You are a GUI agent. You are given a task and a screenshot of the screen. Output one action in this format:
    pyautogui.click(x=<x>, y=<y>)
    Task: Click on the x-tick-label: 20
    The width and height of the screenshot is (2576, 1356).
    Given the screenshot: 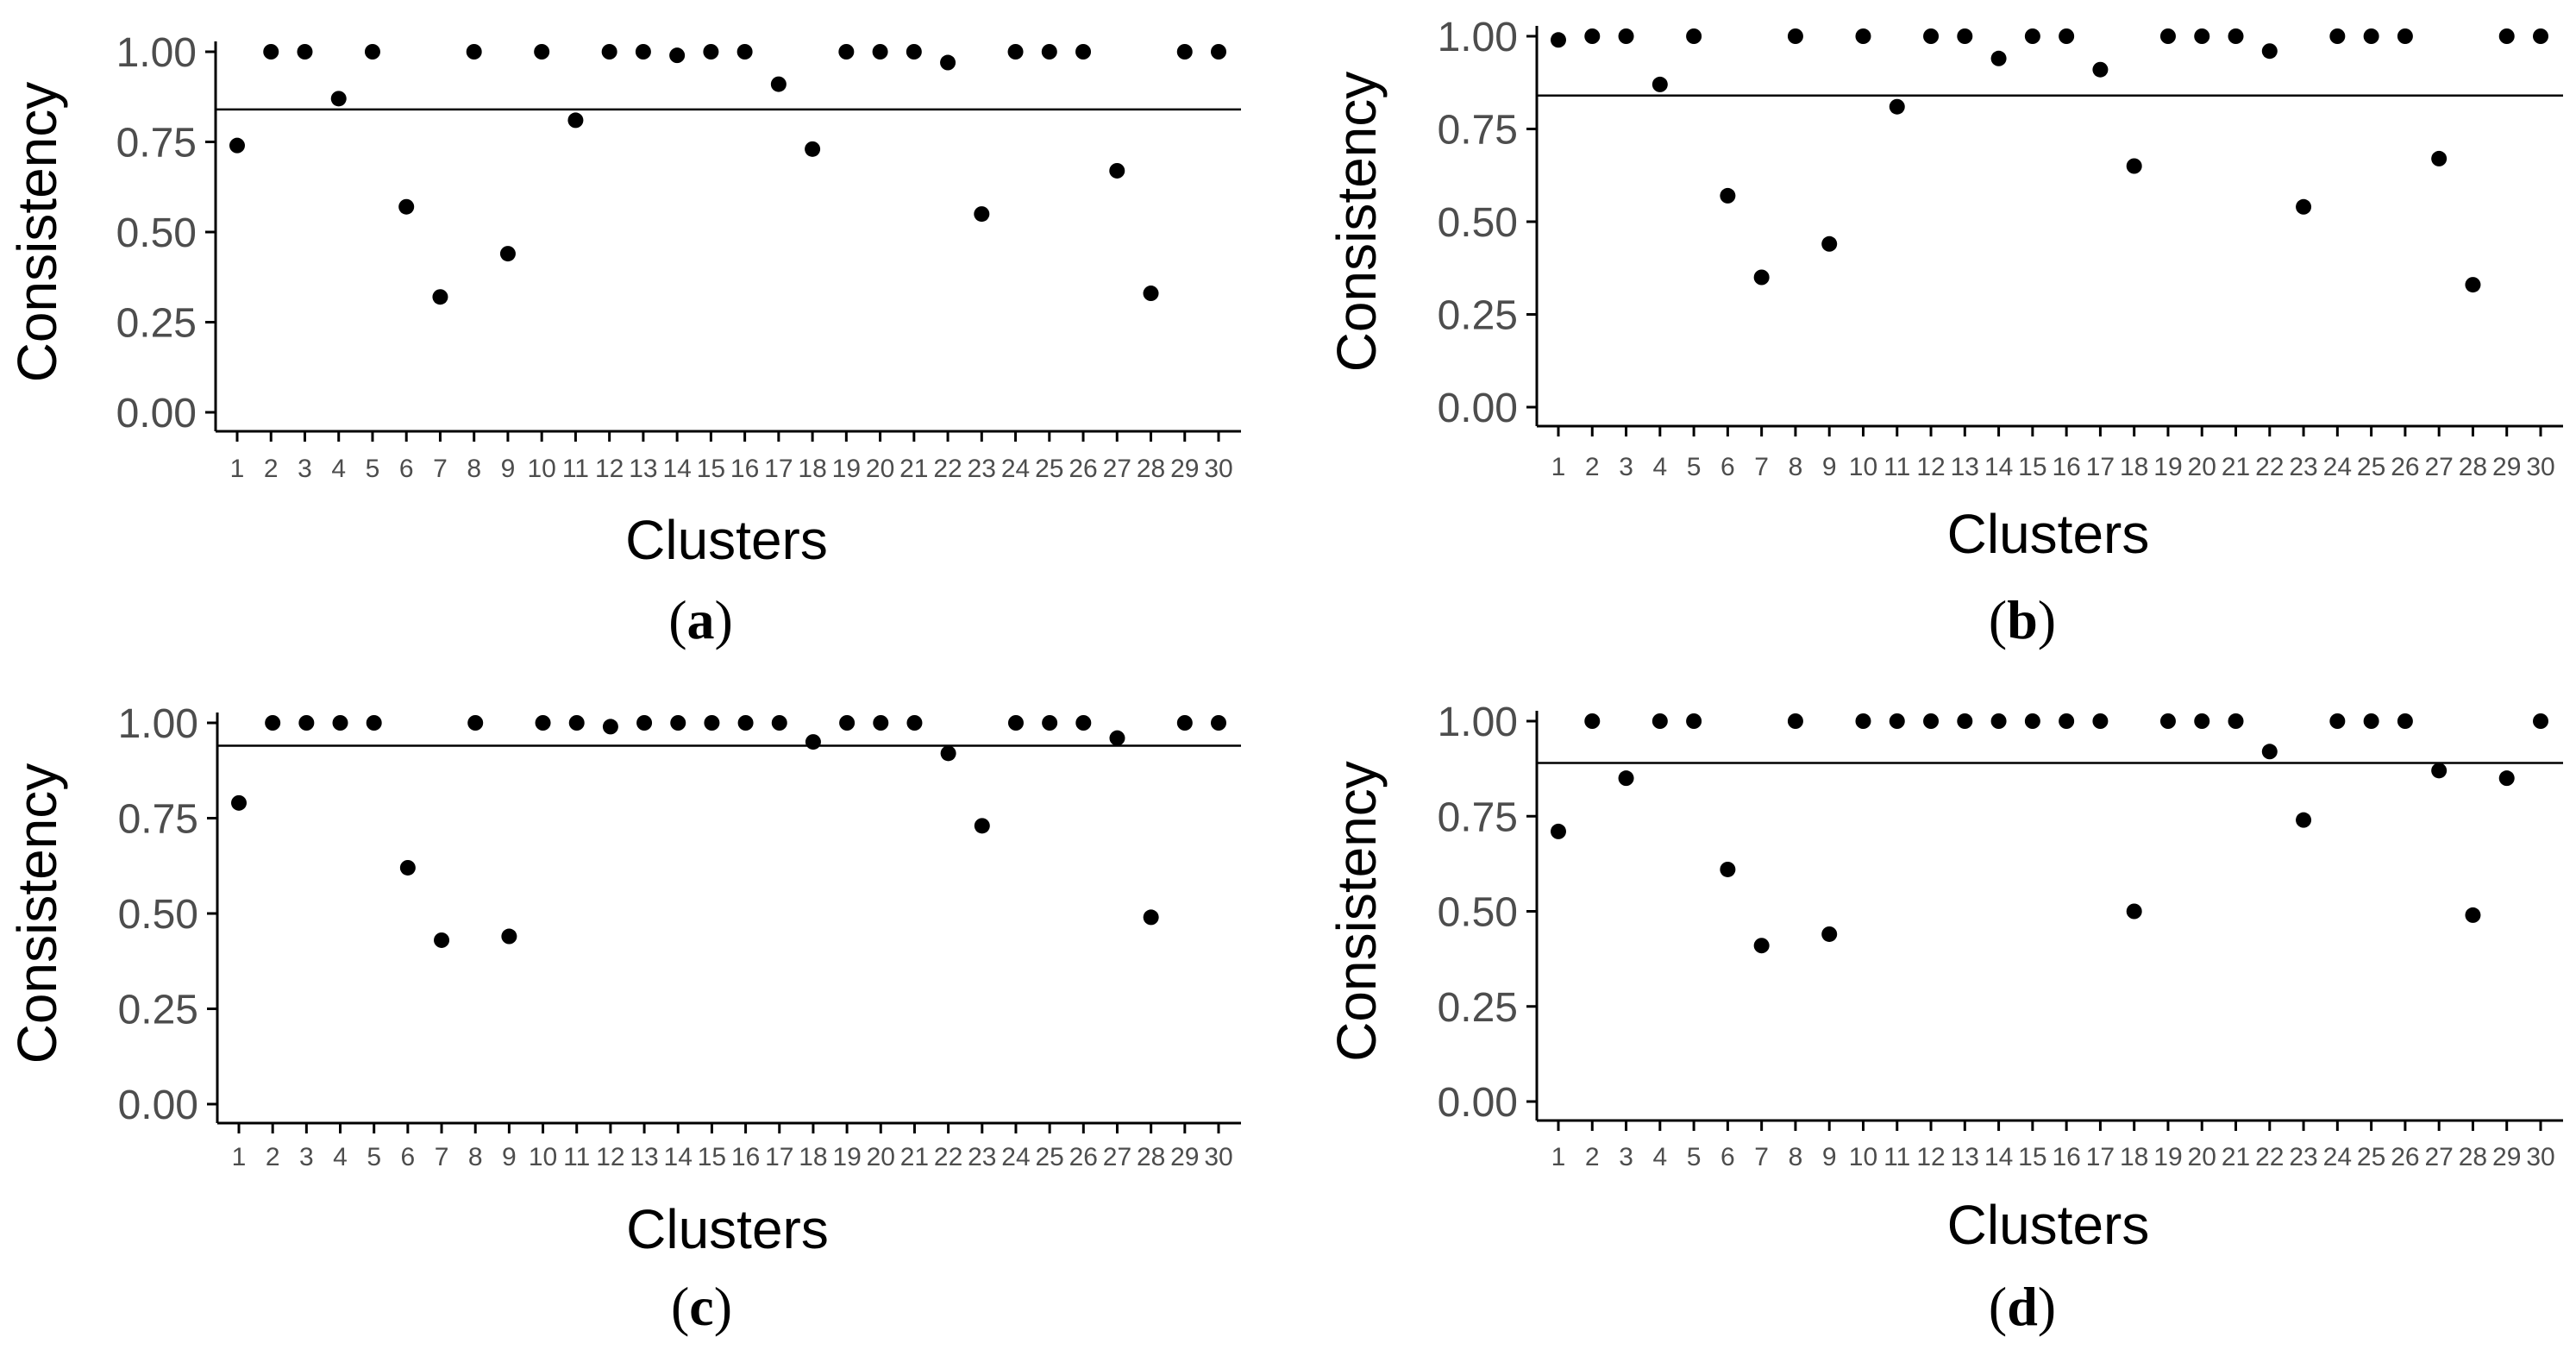 What is the action you would take?
    pyautogui.click(x=2202, y=467)
    